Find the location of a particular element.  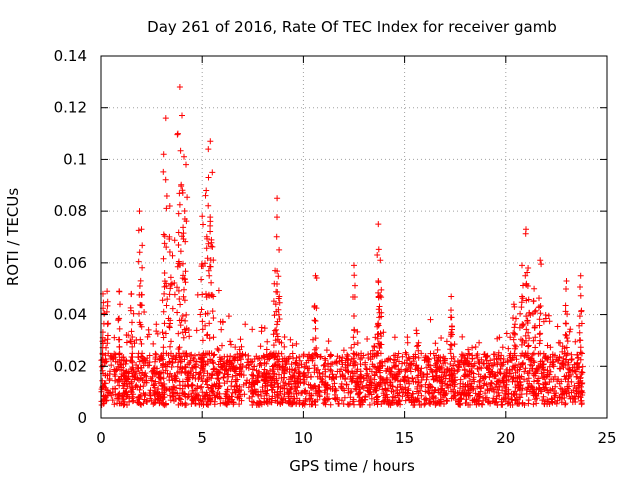

y-tick-label: 0.1 is located at coordinates (75, 159).